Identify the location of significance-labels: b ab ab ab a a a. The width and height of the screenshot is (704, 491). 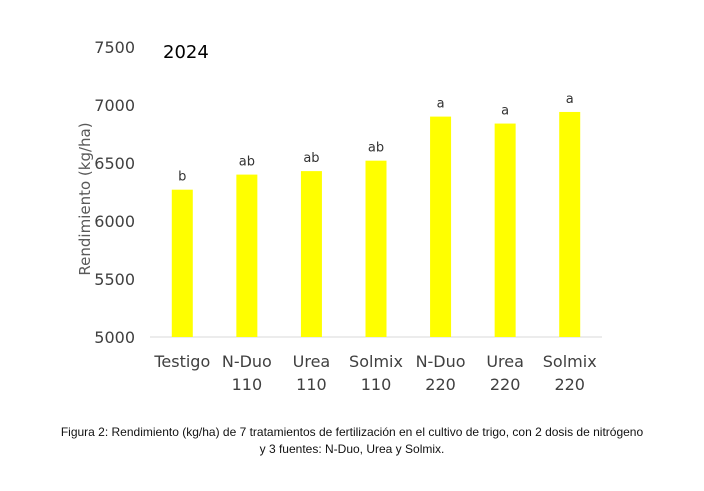
(376, 138).